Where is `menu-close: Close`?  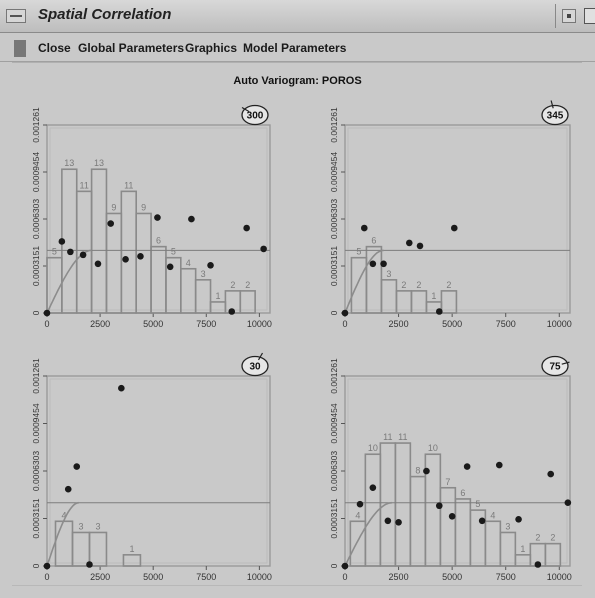
menu-close: Close is located at coordinates (54, 48).